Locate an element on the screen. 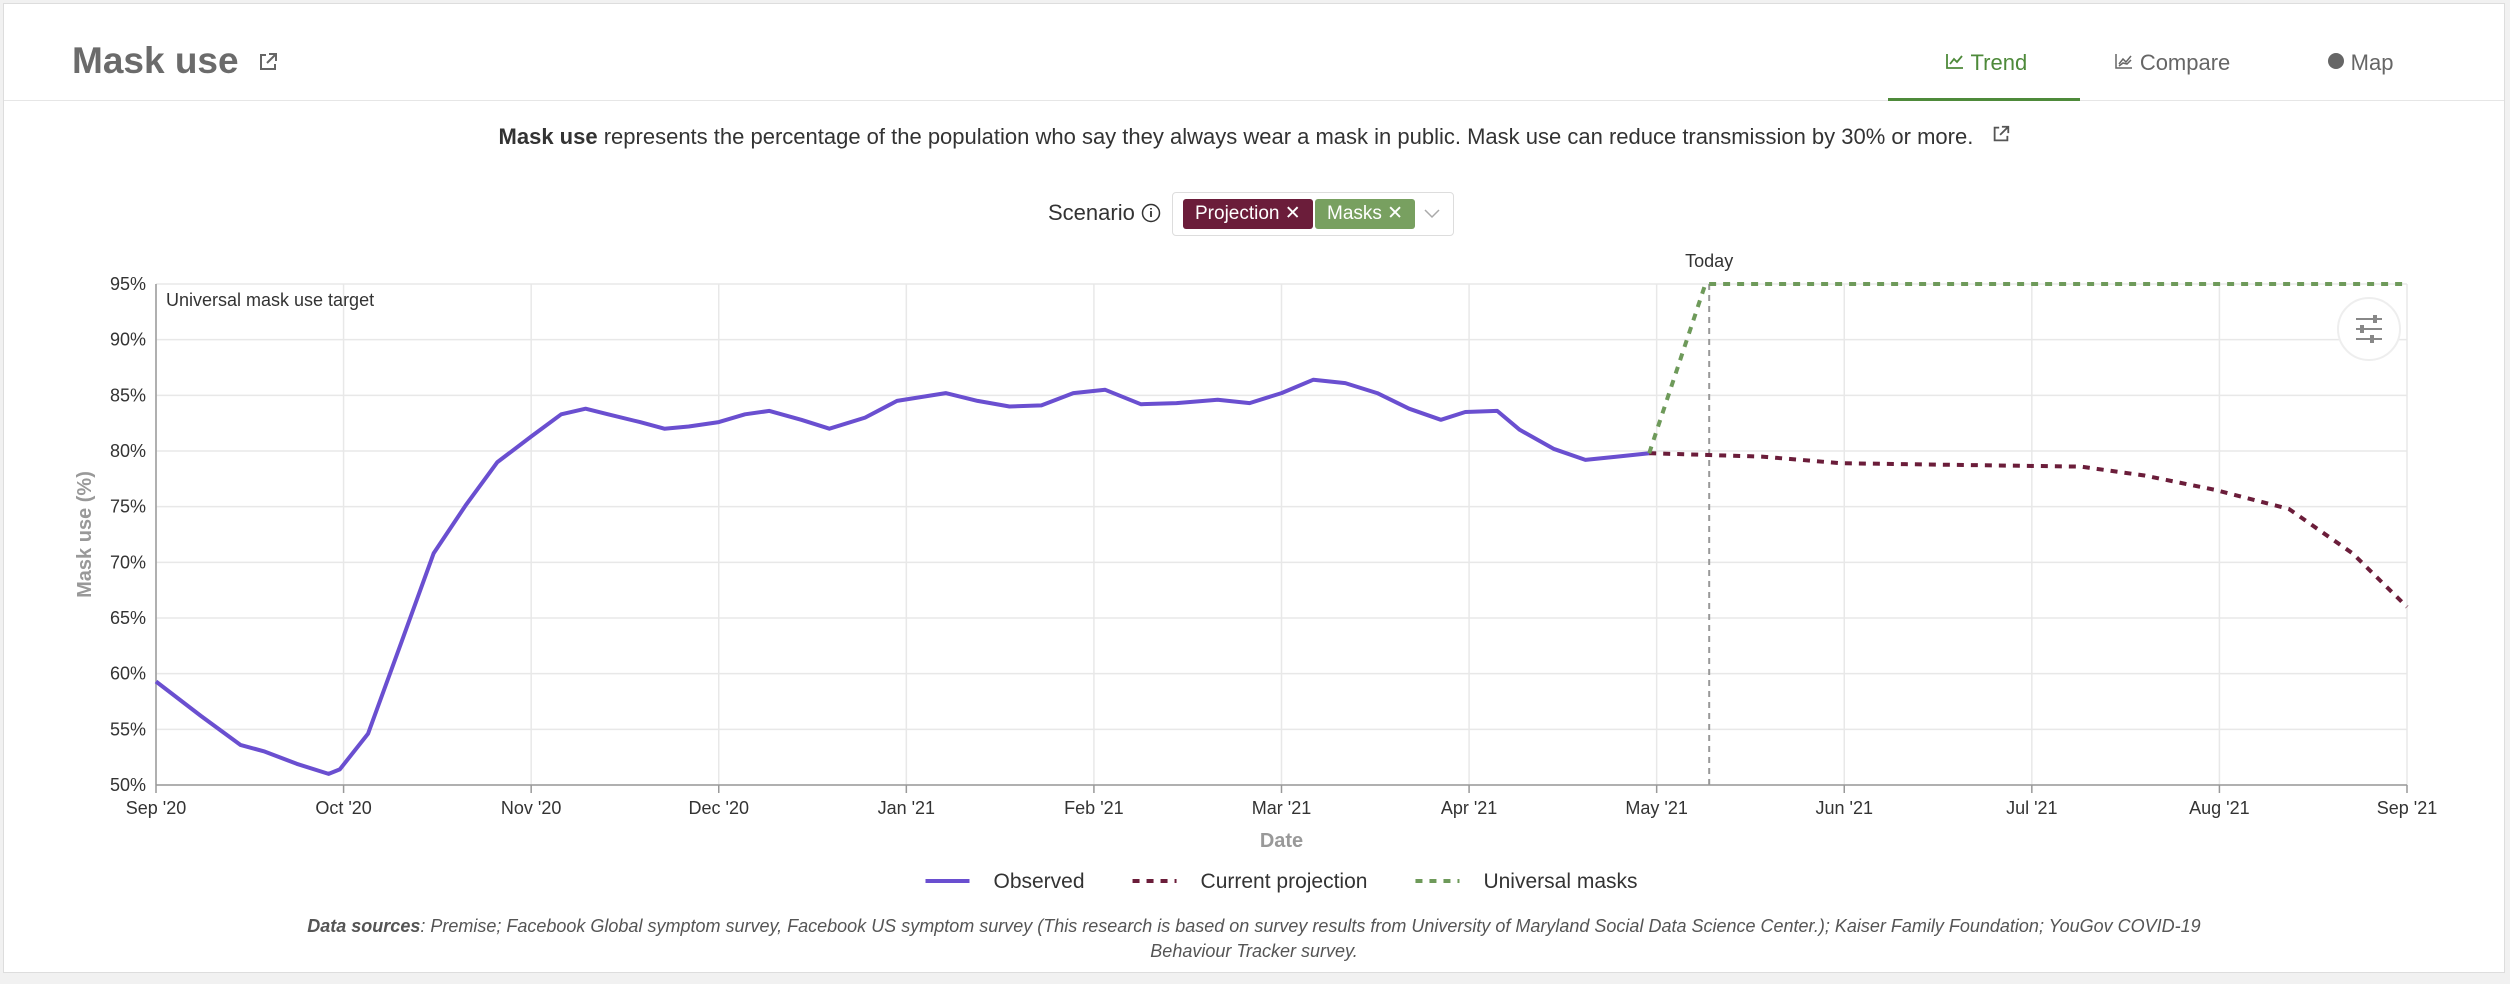 This screenshot has width=2510, height=984. chip-projection: Projection ✕ is located at coordinates (1248, 214).